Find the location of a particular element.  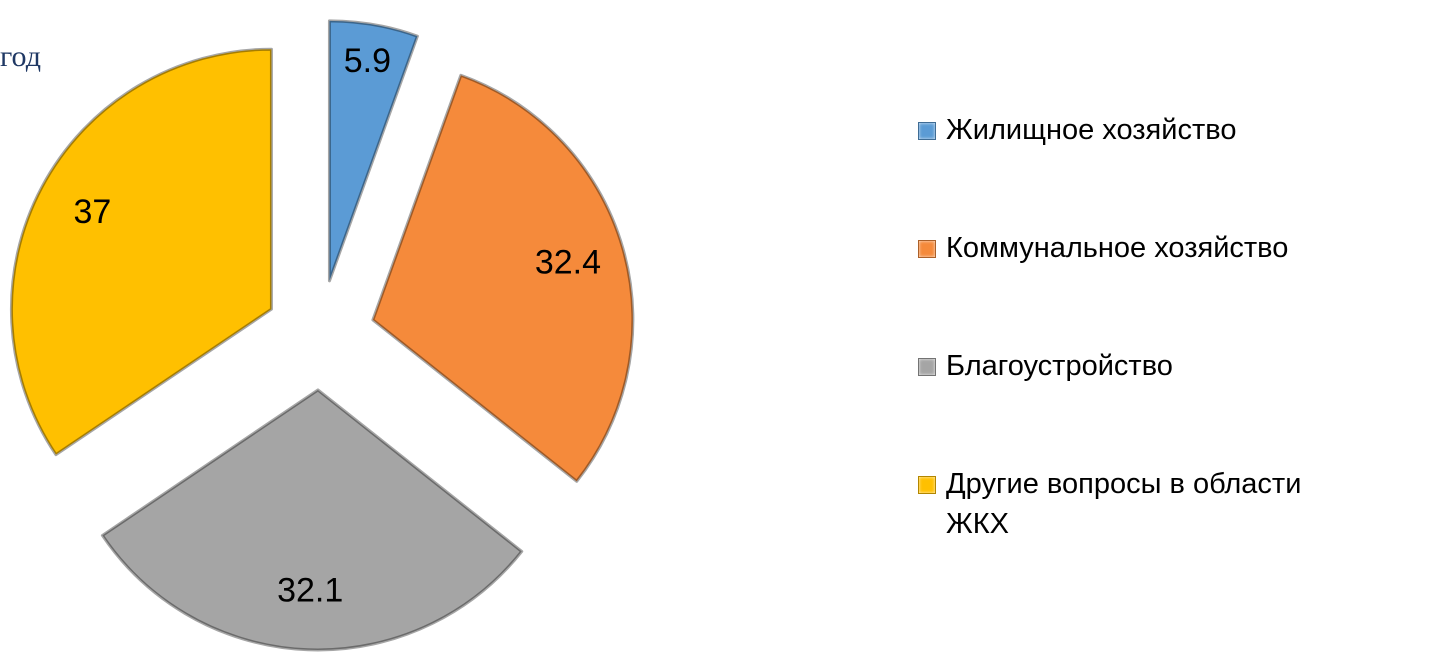

legend-item: Другие вопросы в области ЖКХ is located at coordinates (1128, 504).